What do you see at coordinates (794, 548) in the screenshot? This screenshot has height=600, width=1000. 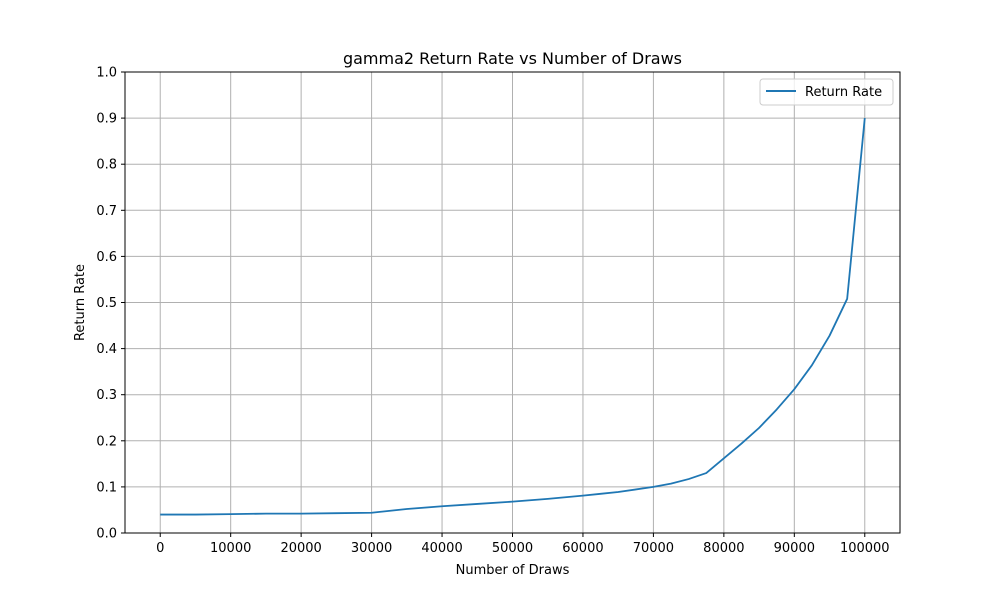 I see `x-tick-label: 90000` at bounding box center [794, 548].